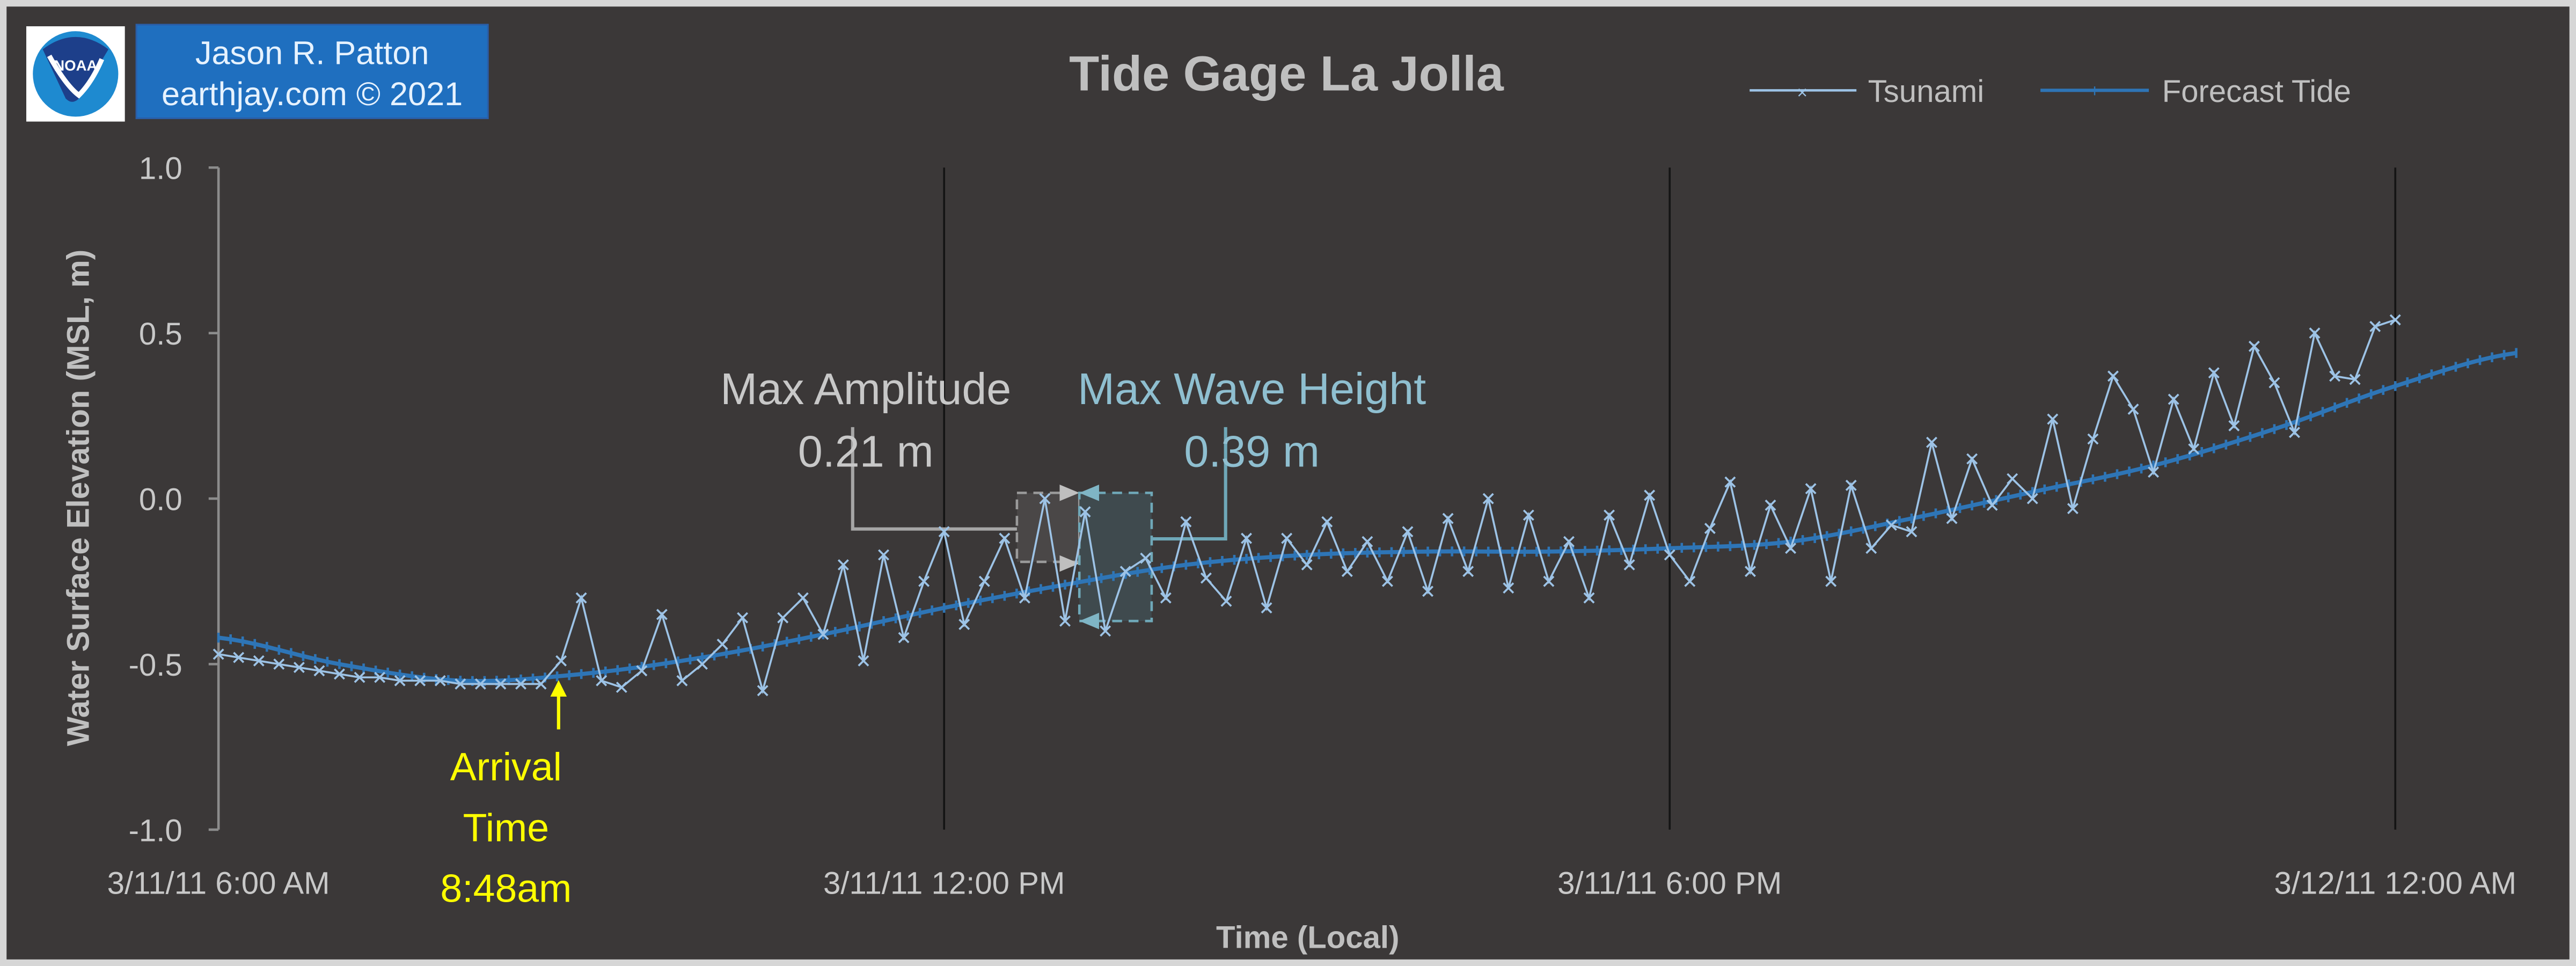 The image size is (2576, 966). Describe the element at coordinates (2256, 91) in the screenshot. I see `legend-forecast-label: Forecast Tide` at that location.